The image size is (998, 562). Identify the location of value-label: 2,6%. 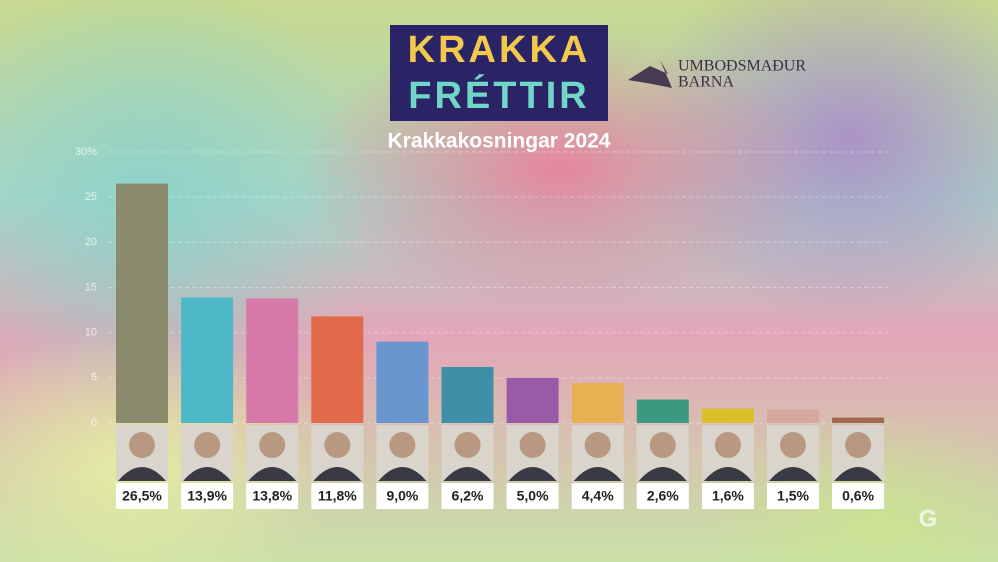
(663, 496).